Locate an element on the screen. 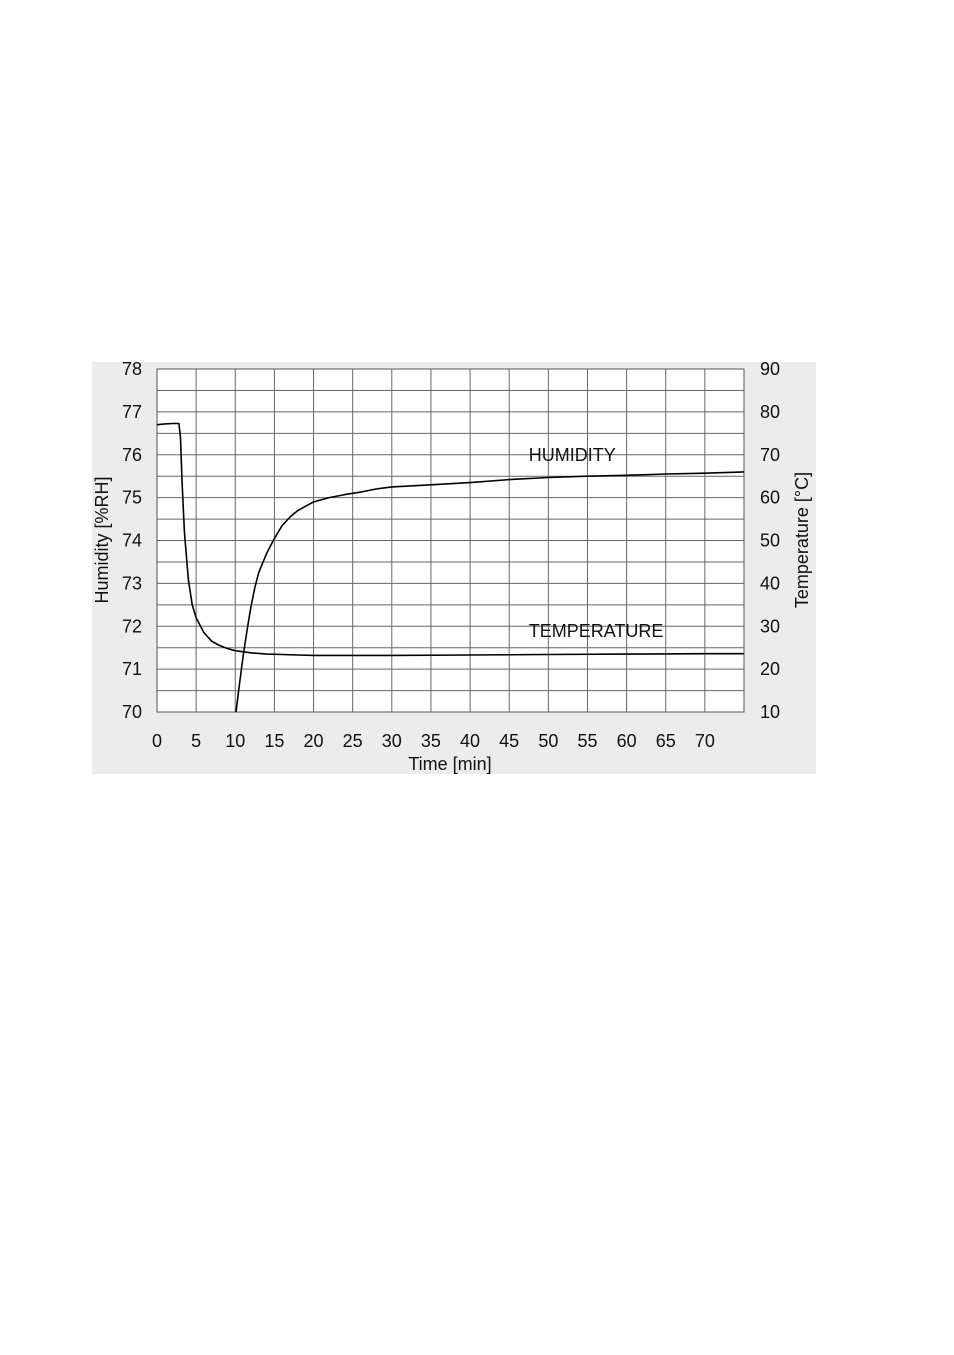 The width and height of the screenshot is (954, 1355). x-tick-label: 30 is located at coordinates (392, 741).